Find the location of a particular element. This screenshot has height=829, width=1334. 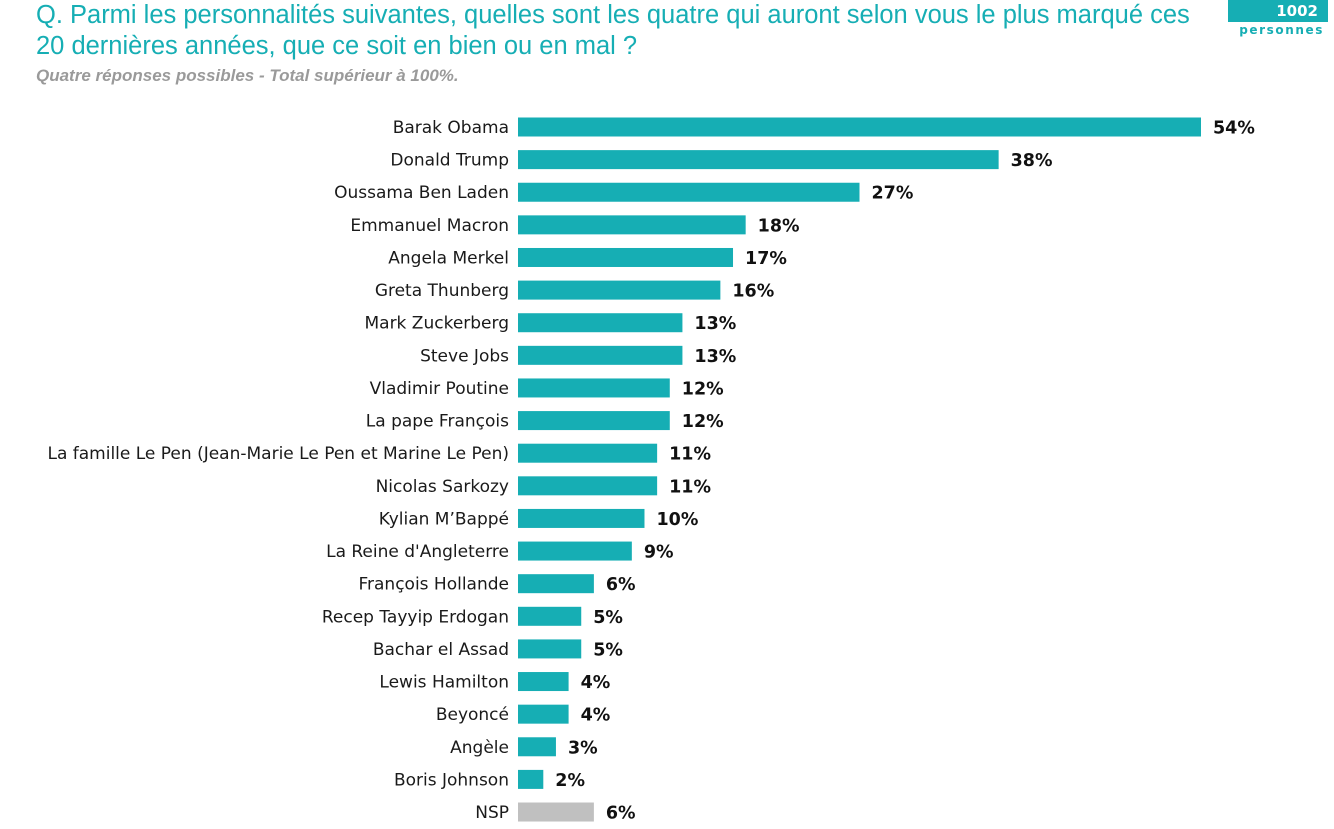

value-label: 18% is located at coordinates (779, 226).